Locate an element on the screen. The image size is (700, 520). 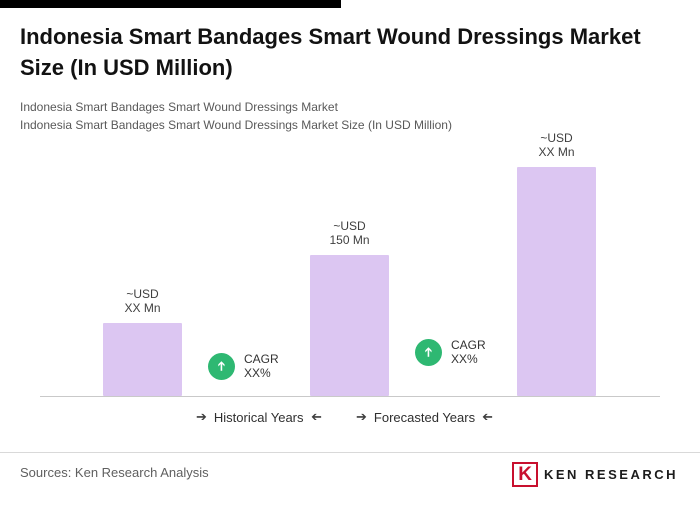
bar-group-1: ~USD XX Mn is located at coordinates (142, 257).